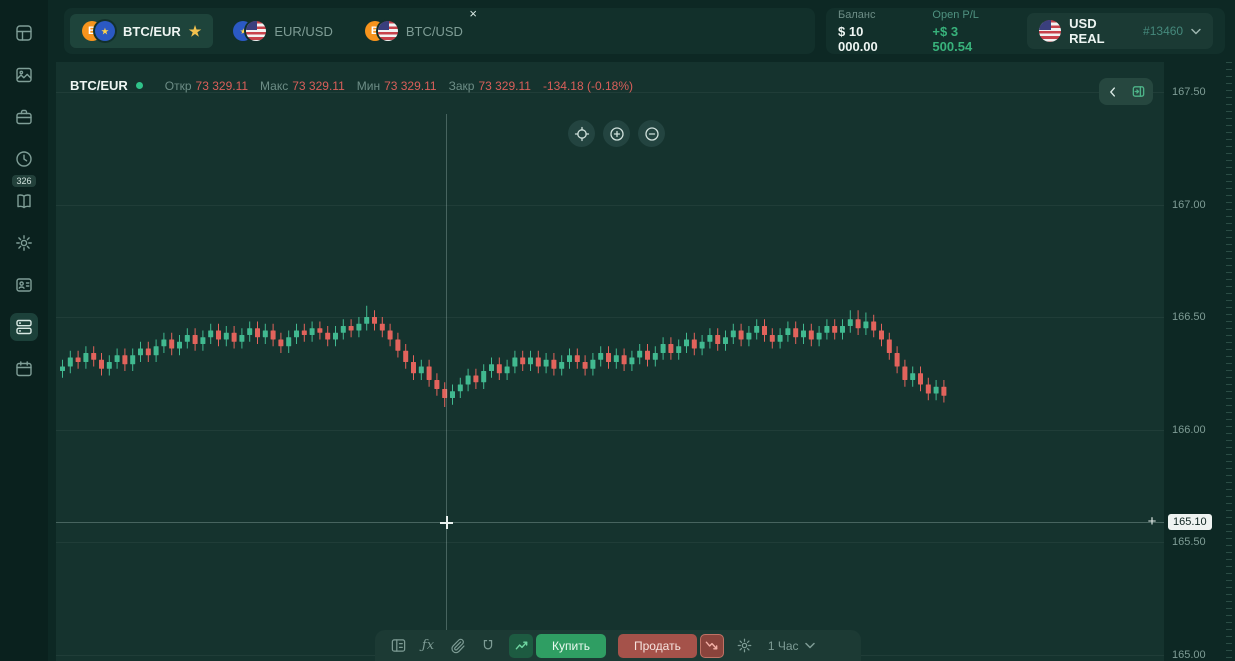  I want to click on history-clock-icon, so click(24, 159).